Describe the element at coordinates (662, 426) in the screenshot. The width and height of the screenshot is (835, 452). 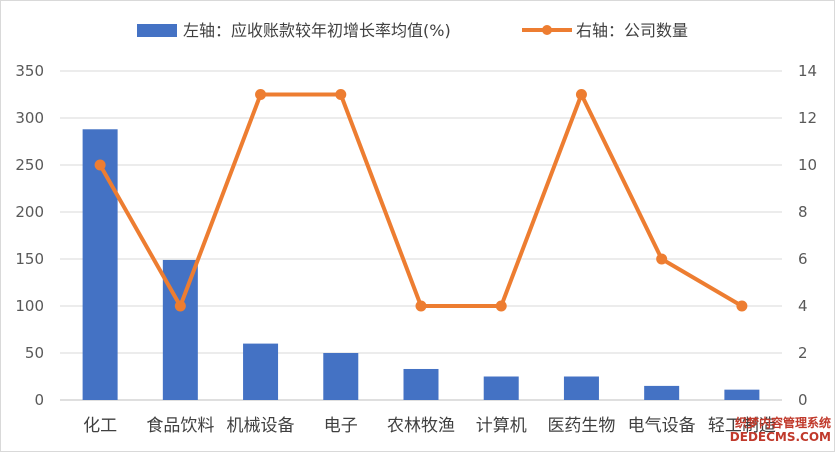
I see `category-label: 电气设备` at that location.